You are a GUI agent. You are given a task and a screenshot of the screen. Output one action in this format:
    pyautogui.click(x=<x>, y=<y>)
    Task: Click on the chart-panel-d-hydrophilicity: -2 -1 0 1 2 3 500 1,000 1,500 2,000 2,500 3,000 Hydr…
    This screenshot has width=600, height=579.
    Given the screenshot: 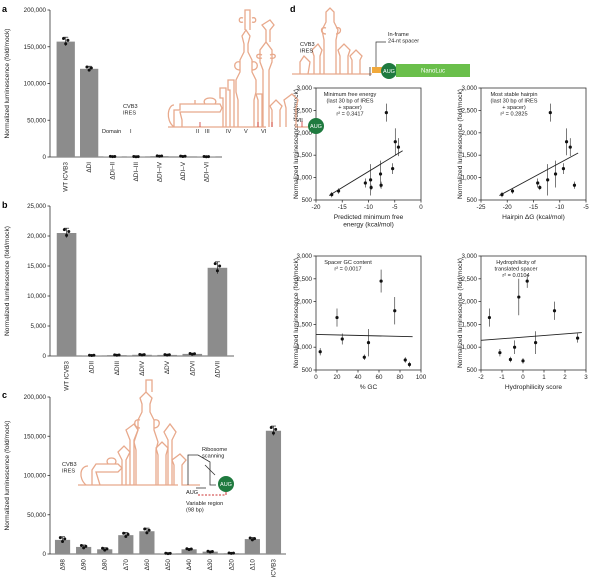 What is the action you would take?
    pyautogui.click(x=522, y=322)
    